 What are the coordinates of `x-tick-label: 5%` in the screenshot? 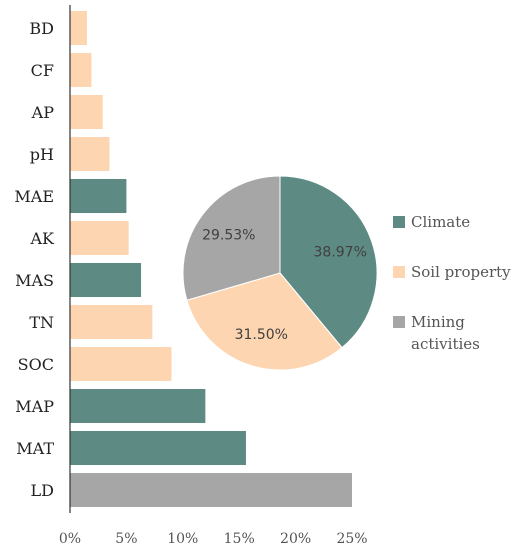 It's located at (126, 539).